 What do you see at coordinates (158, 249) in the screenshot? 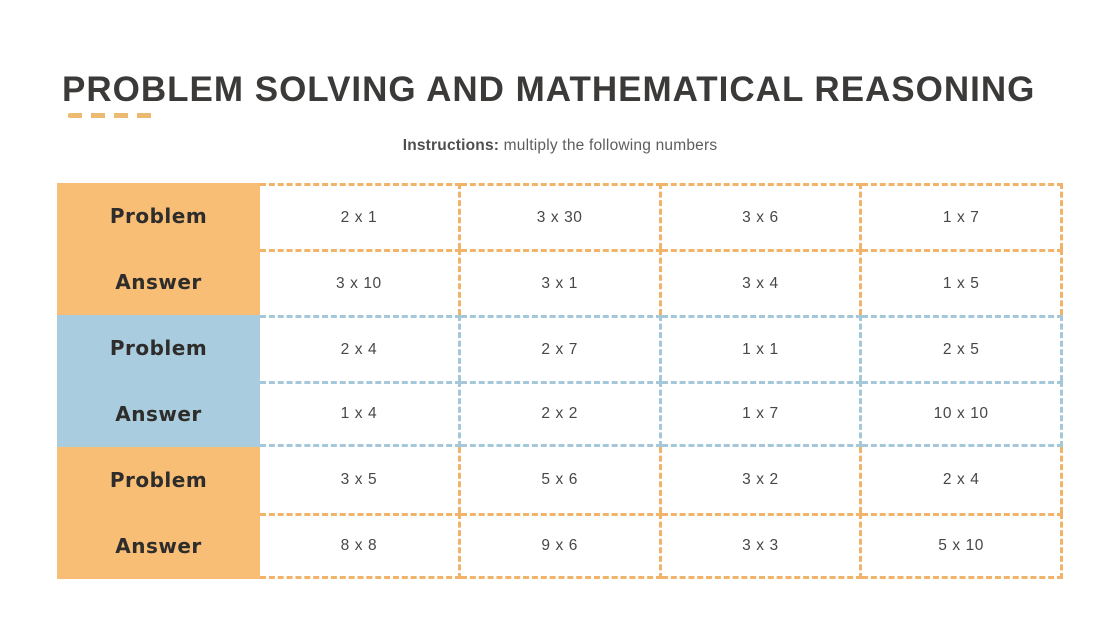
I see `section-1-label-column: Problem Answer` at bounding box center [158, 249].